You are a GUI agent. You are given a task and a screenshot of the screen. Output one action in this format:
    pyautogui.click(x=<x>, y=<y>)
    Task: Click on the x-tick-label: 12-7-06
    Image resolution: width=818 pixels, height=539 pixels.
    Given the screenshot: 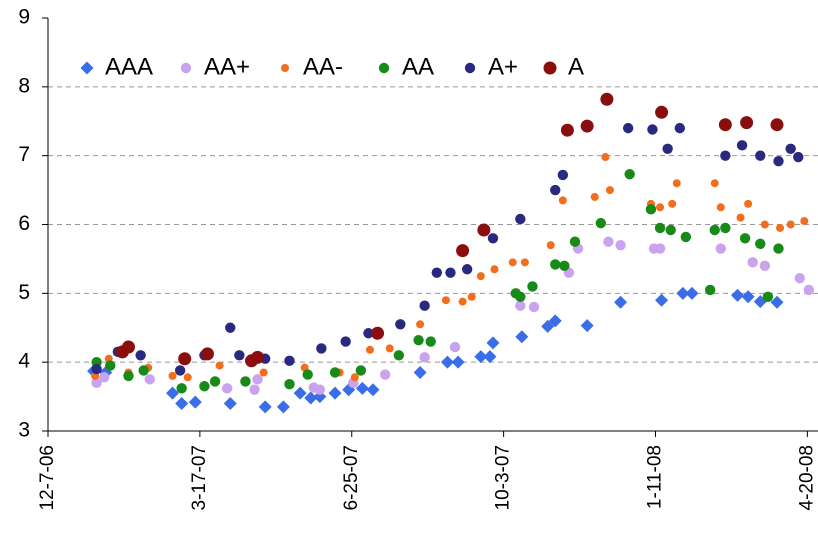 What is the action you would take?
    pyautogui.click(x=47, y=478)
    